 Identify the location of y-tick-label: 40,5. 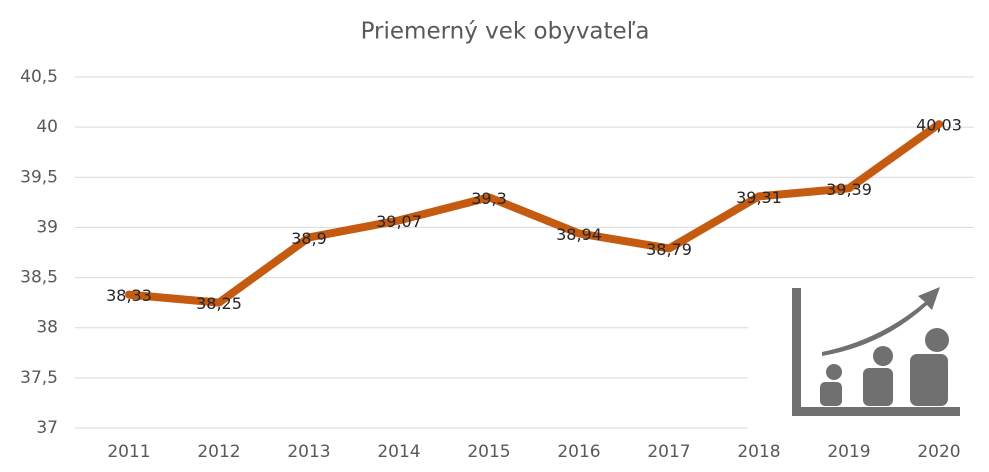
(39, 77).